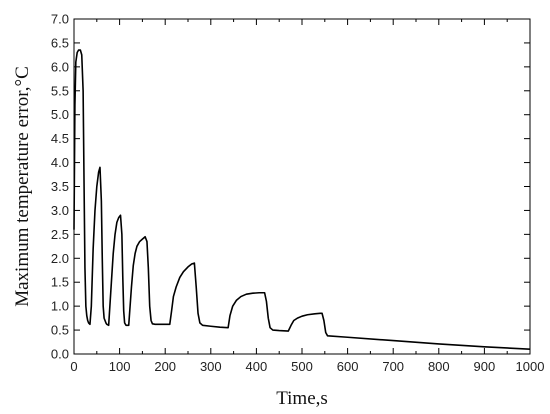 This screenshot has height=414, width=550. Describe the element at coordinates (439, 366) in the screenshot. I see `x-tick-label: 800` at that location.